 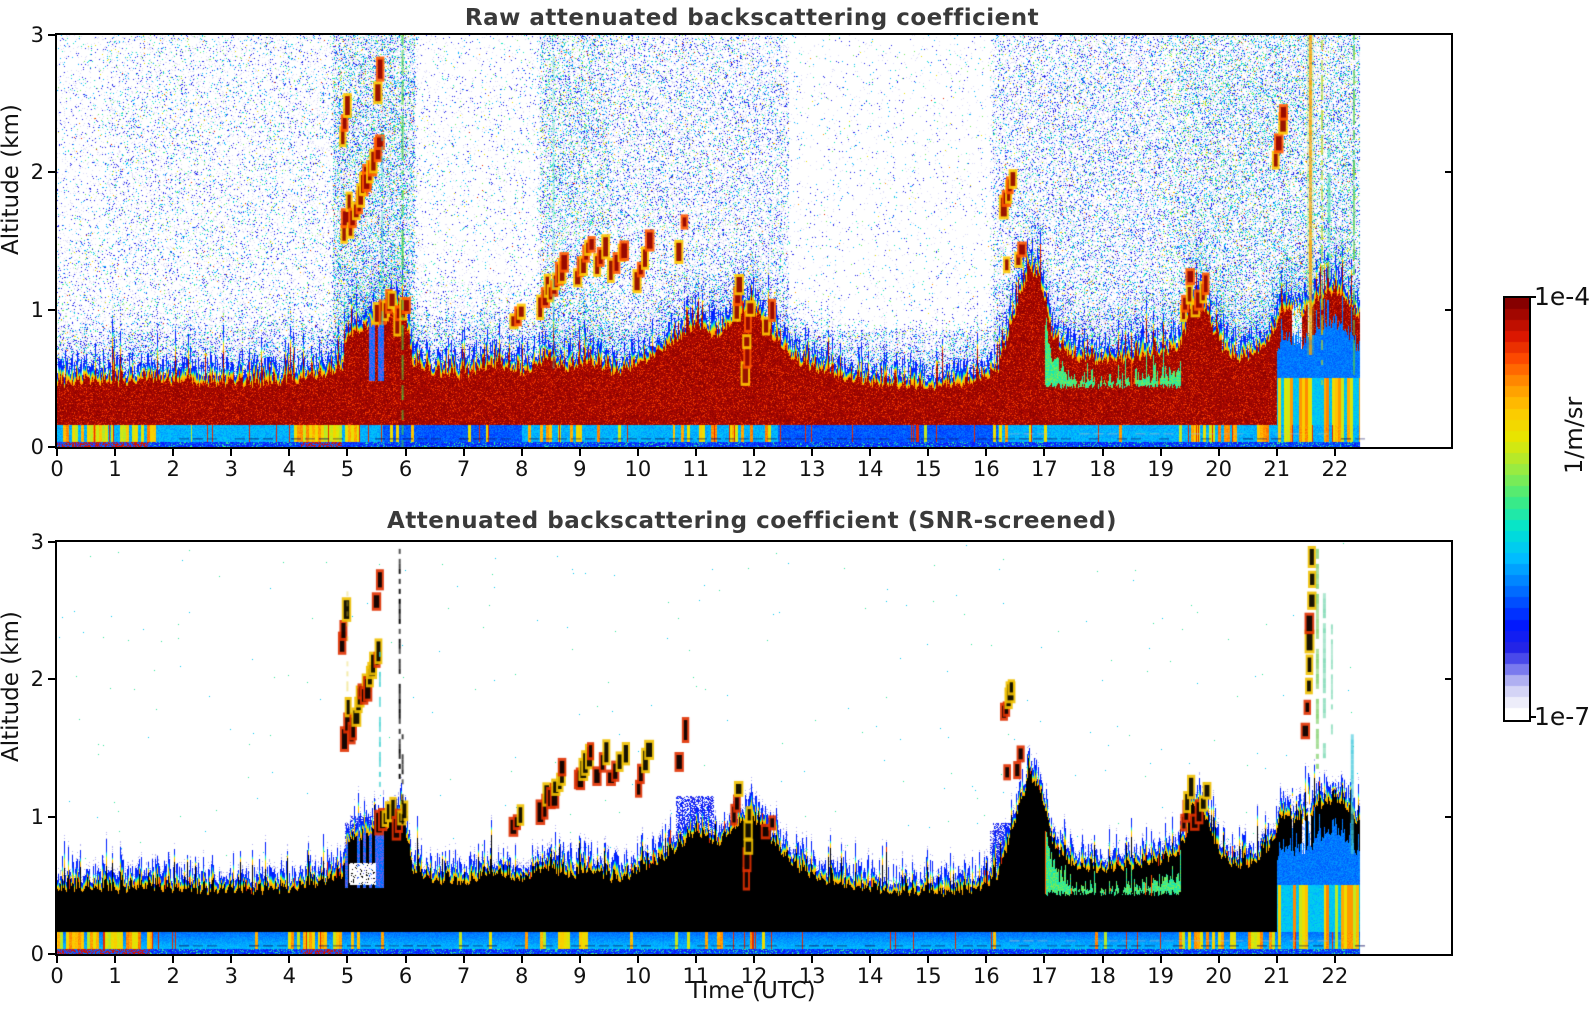 What do you see at coordinates (1532, 297) in the screenshot?
I see `colorbar-max-tick` at bounding box center [1532, 297].